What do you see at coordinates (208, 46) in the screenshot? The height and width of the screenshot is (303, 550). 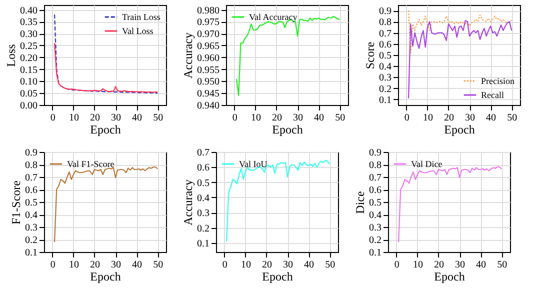 I see `y-tick-label: 0.965` at bounding box center [208, 46].